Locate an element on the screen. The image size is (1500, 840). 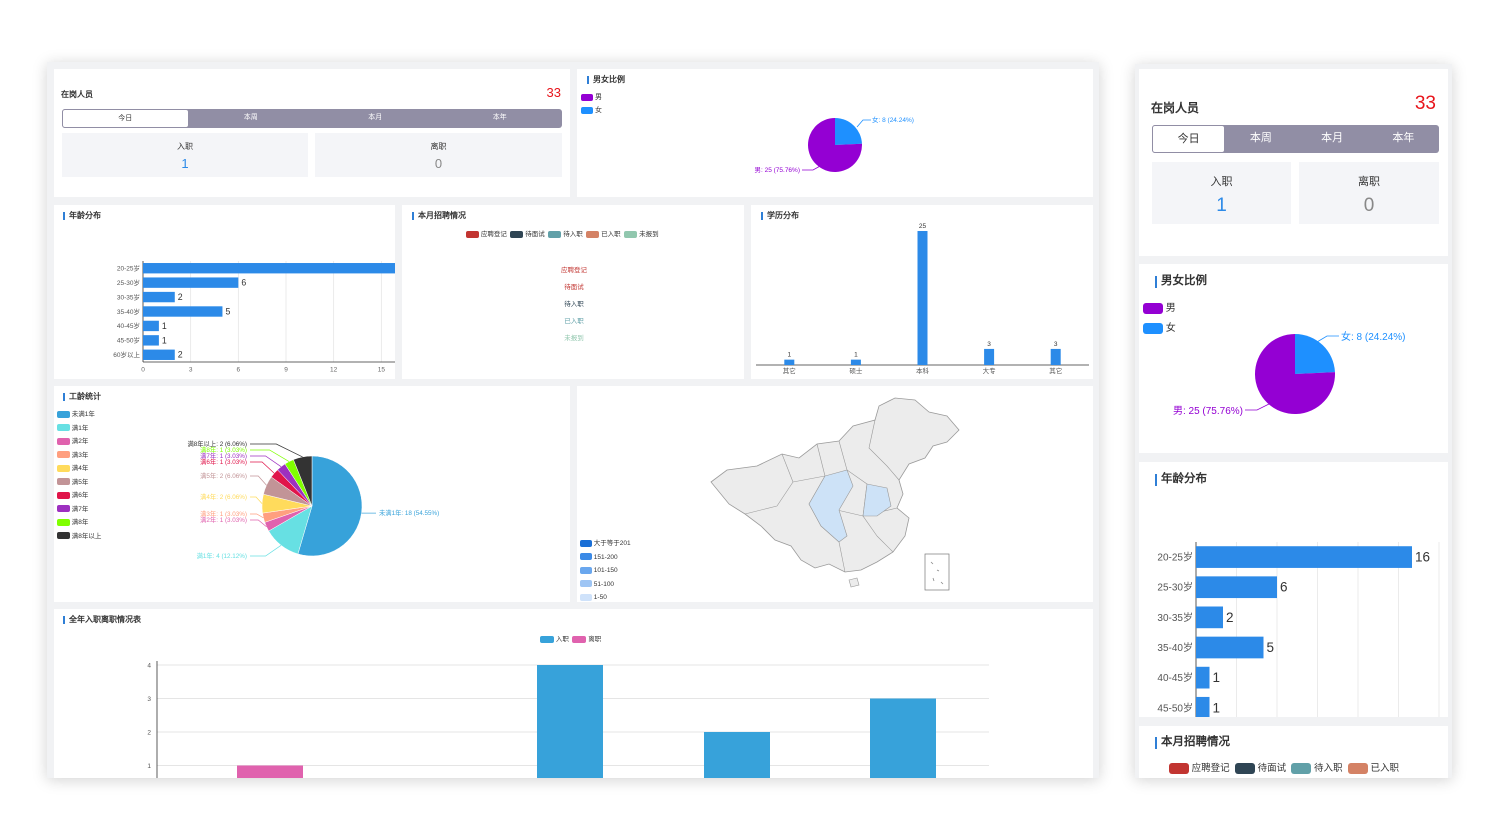
age-category-label: 40-45岁 is located at coordinates (128, 325).